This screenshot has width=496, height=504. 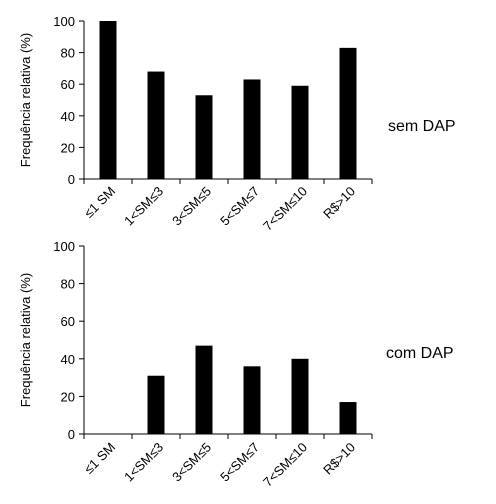 What do you see at coordinates (422, 126) in the screenshot?
I see `series-annotation: sem DAP` at bounding box center [422, 126].